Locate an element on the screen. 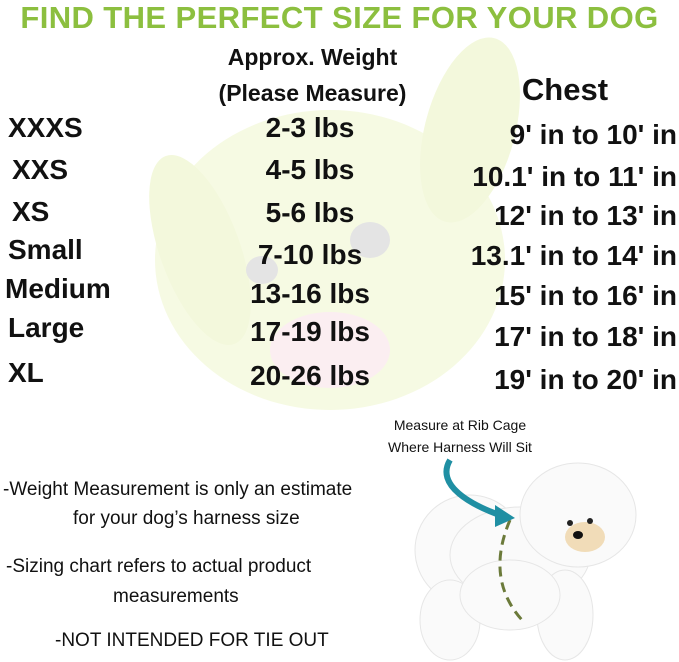 Image resolution: width=679 pixels, height=662 pixels. size-label: Small is located at coordinates (45, 249).